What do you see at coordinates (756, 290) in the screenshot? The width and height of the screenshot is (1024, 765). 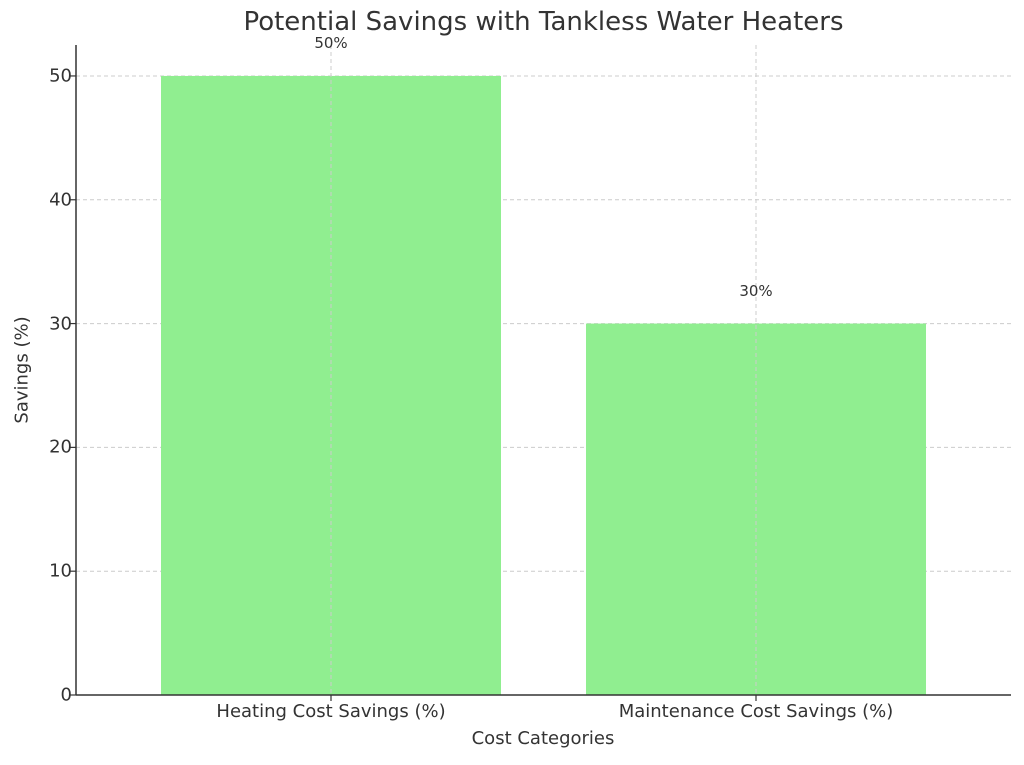 I see `bar-value-label: 30%` at bounding box center [756, 290].